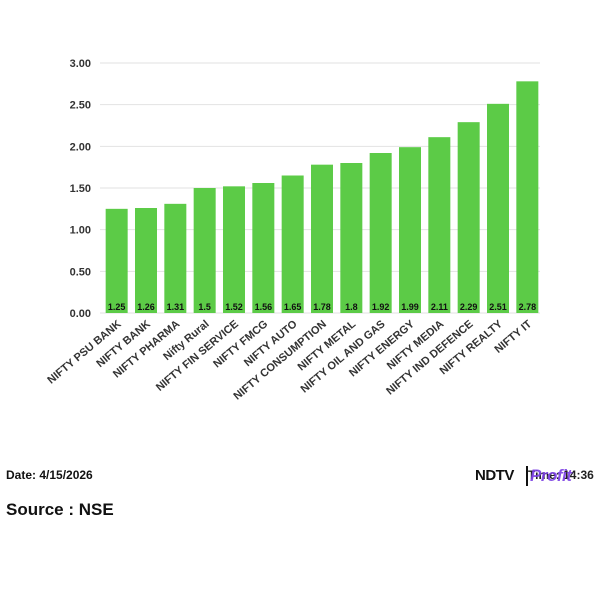  I want to click on logo-ndtv: NDTV, so click(494, 475).